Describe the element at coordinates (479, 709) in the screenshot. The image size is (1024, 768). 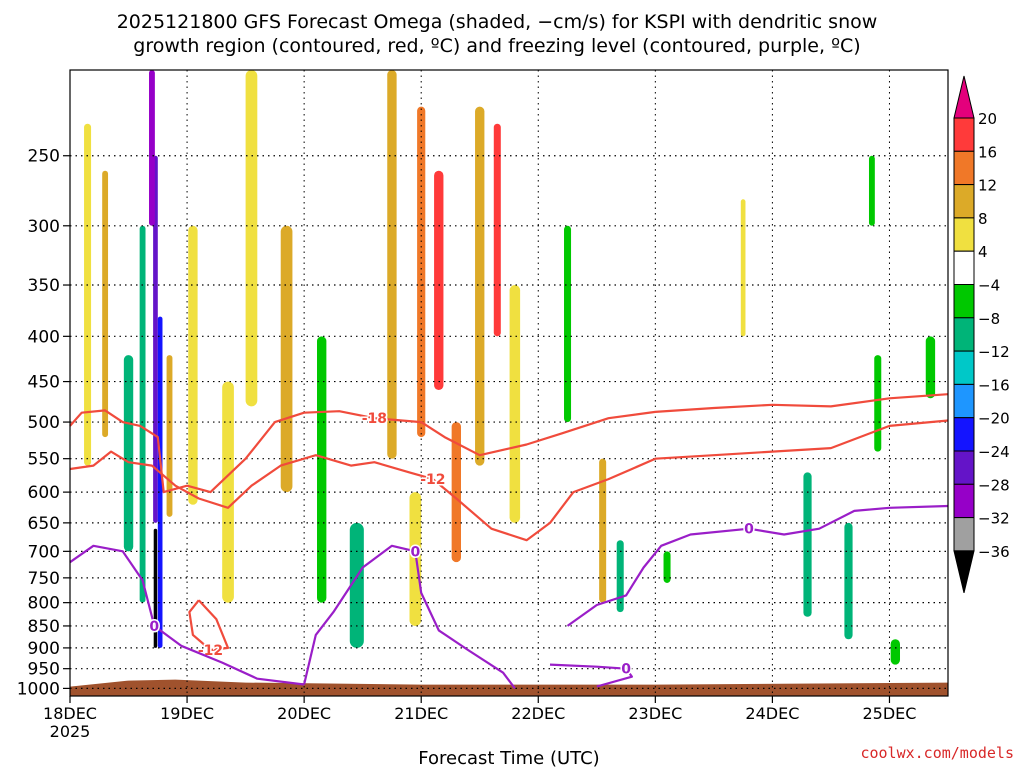
I see `x-axis: 18DEC 19DEC 20DEC 21DEC 22DEC 23DEC 24DEC 25DEC` at that location.